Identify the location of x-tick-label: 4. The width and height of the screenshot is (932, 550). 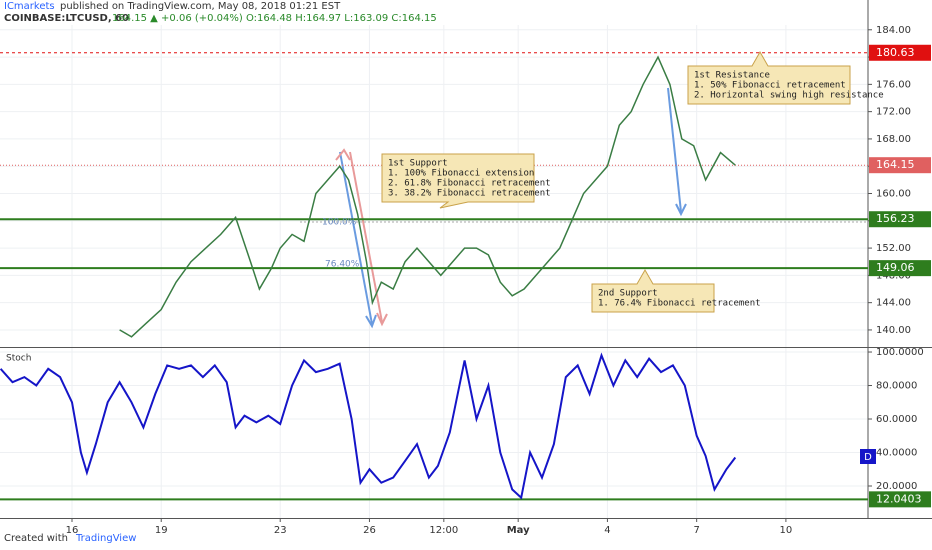
(607, 530).